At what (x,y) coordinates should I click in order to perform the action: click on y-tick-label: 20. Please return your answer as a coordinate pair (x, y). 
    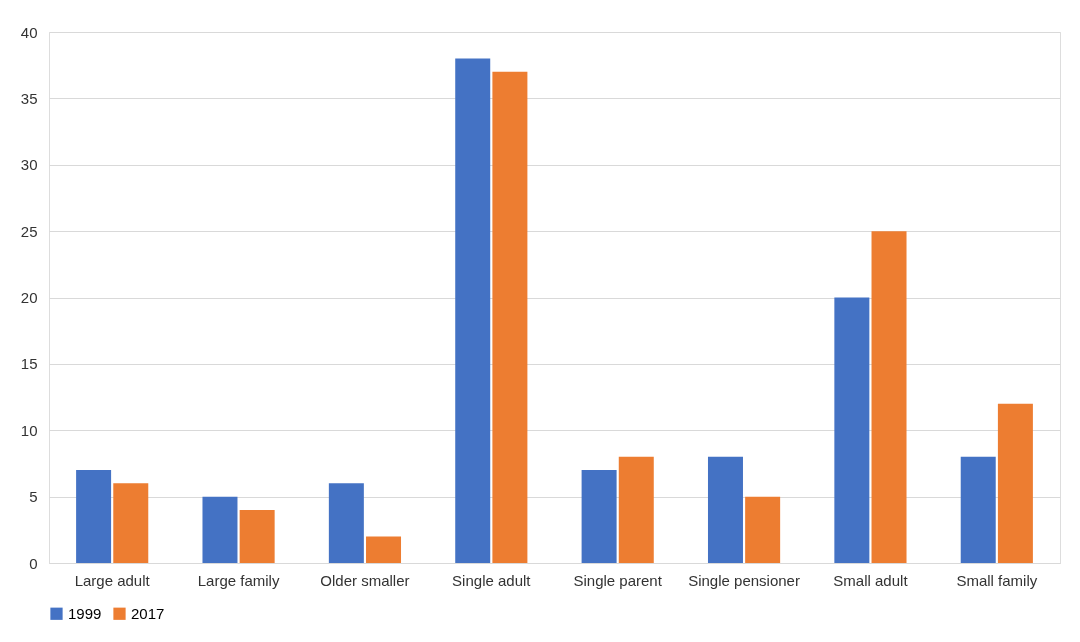
    Looking at the image, I should click on (29, 297).